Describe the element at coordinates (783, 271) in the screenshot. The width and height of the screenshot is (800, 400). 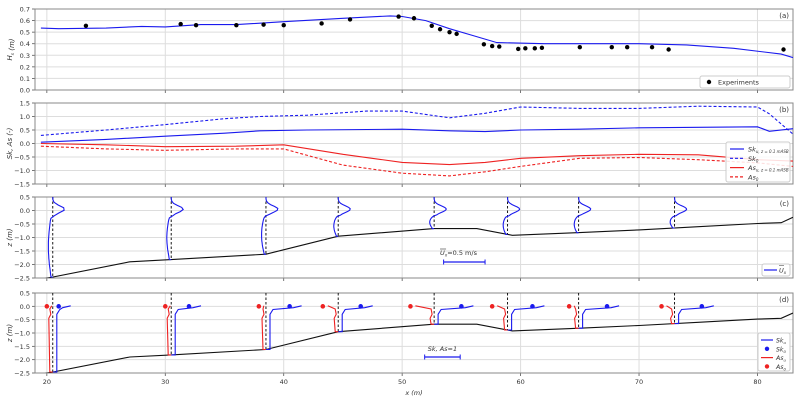
I see `legend-label: Ux` at that location.